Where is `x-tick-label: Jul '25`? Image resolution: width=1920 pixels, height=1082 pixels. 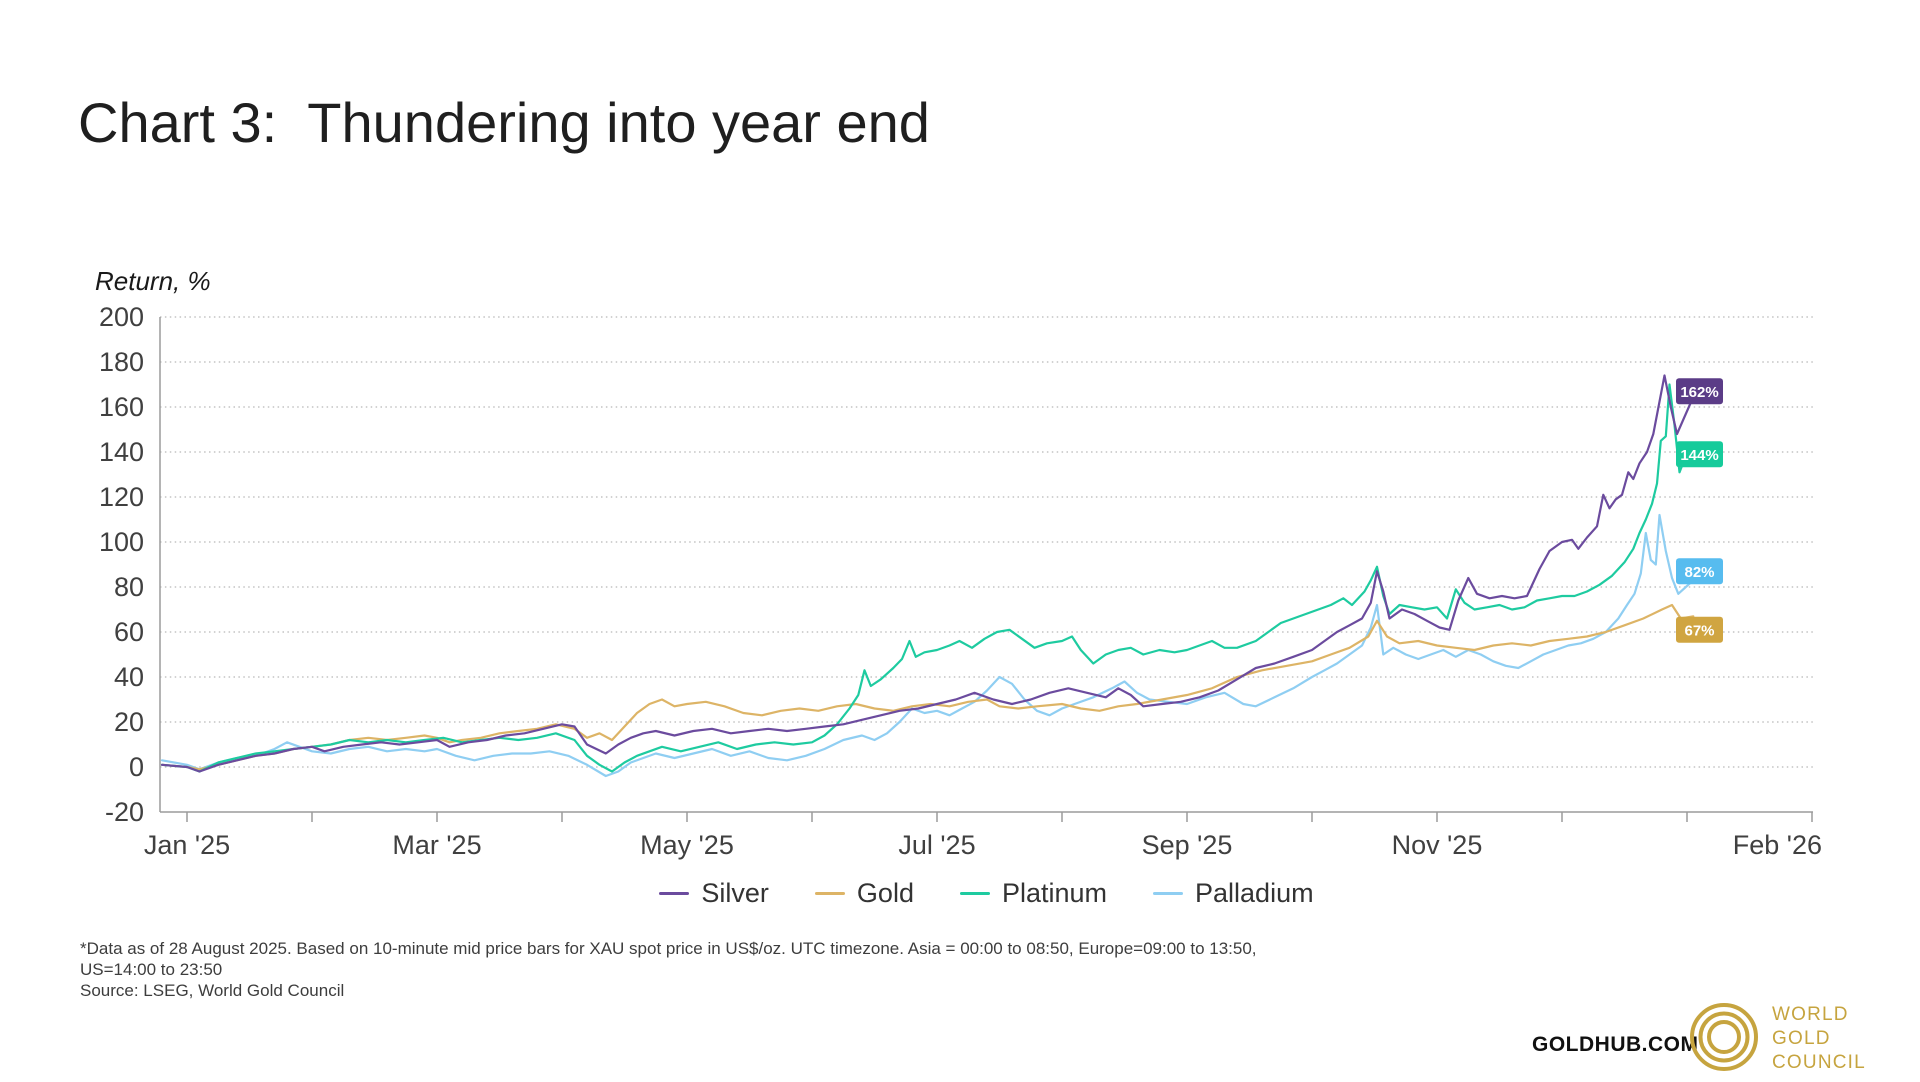 x-tick-label: Jul '25 is located at coordinates (936, 845).